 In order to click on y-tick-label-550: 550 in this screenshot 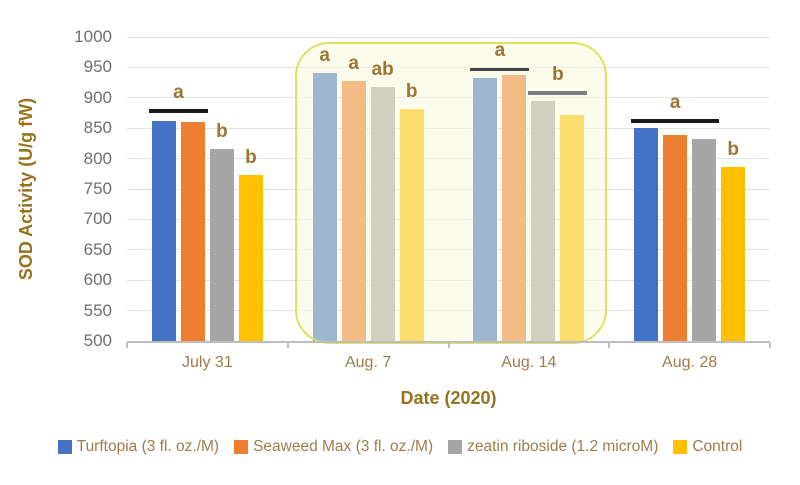, I will do `click(97, 310)`.